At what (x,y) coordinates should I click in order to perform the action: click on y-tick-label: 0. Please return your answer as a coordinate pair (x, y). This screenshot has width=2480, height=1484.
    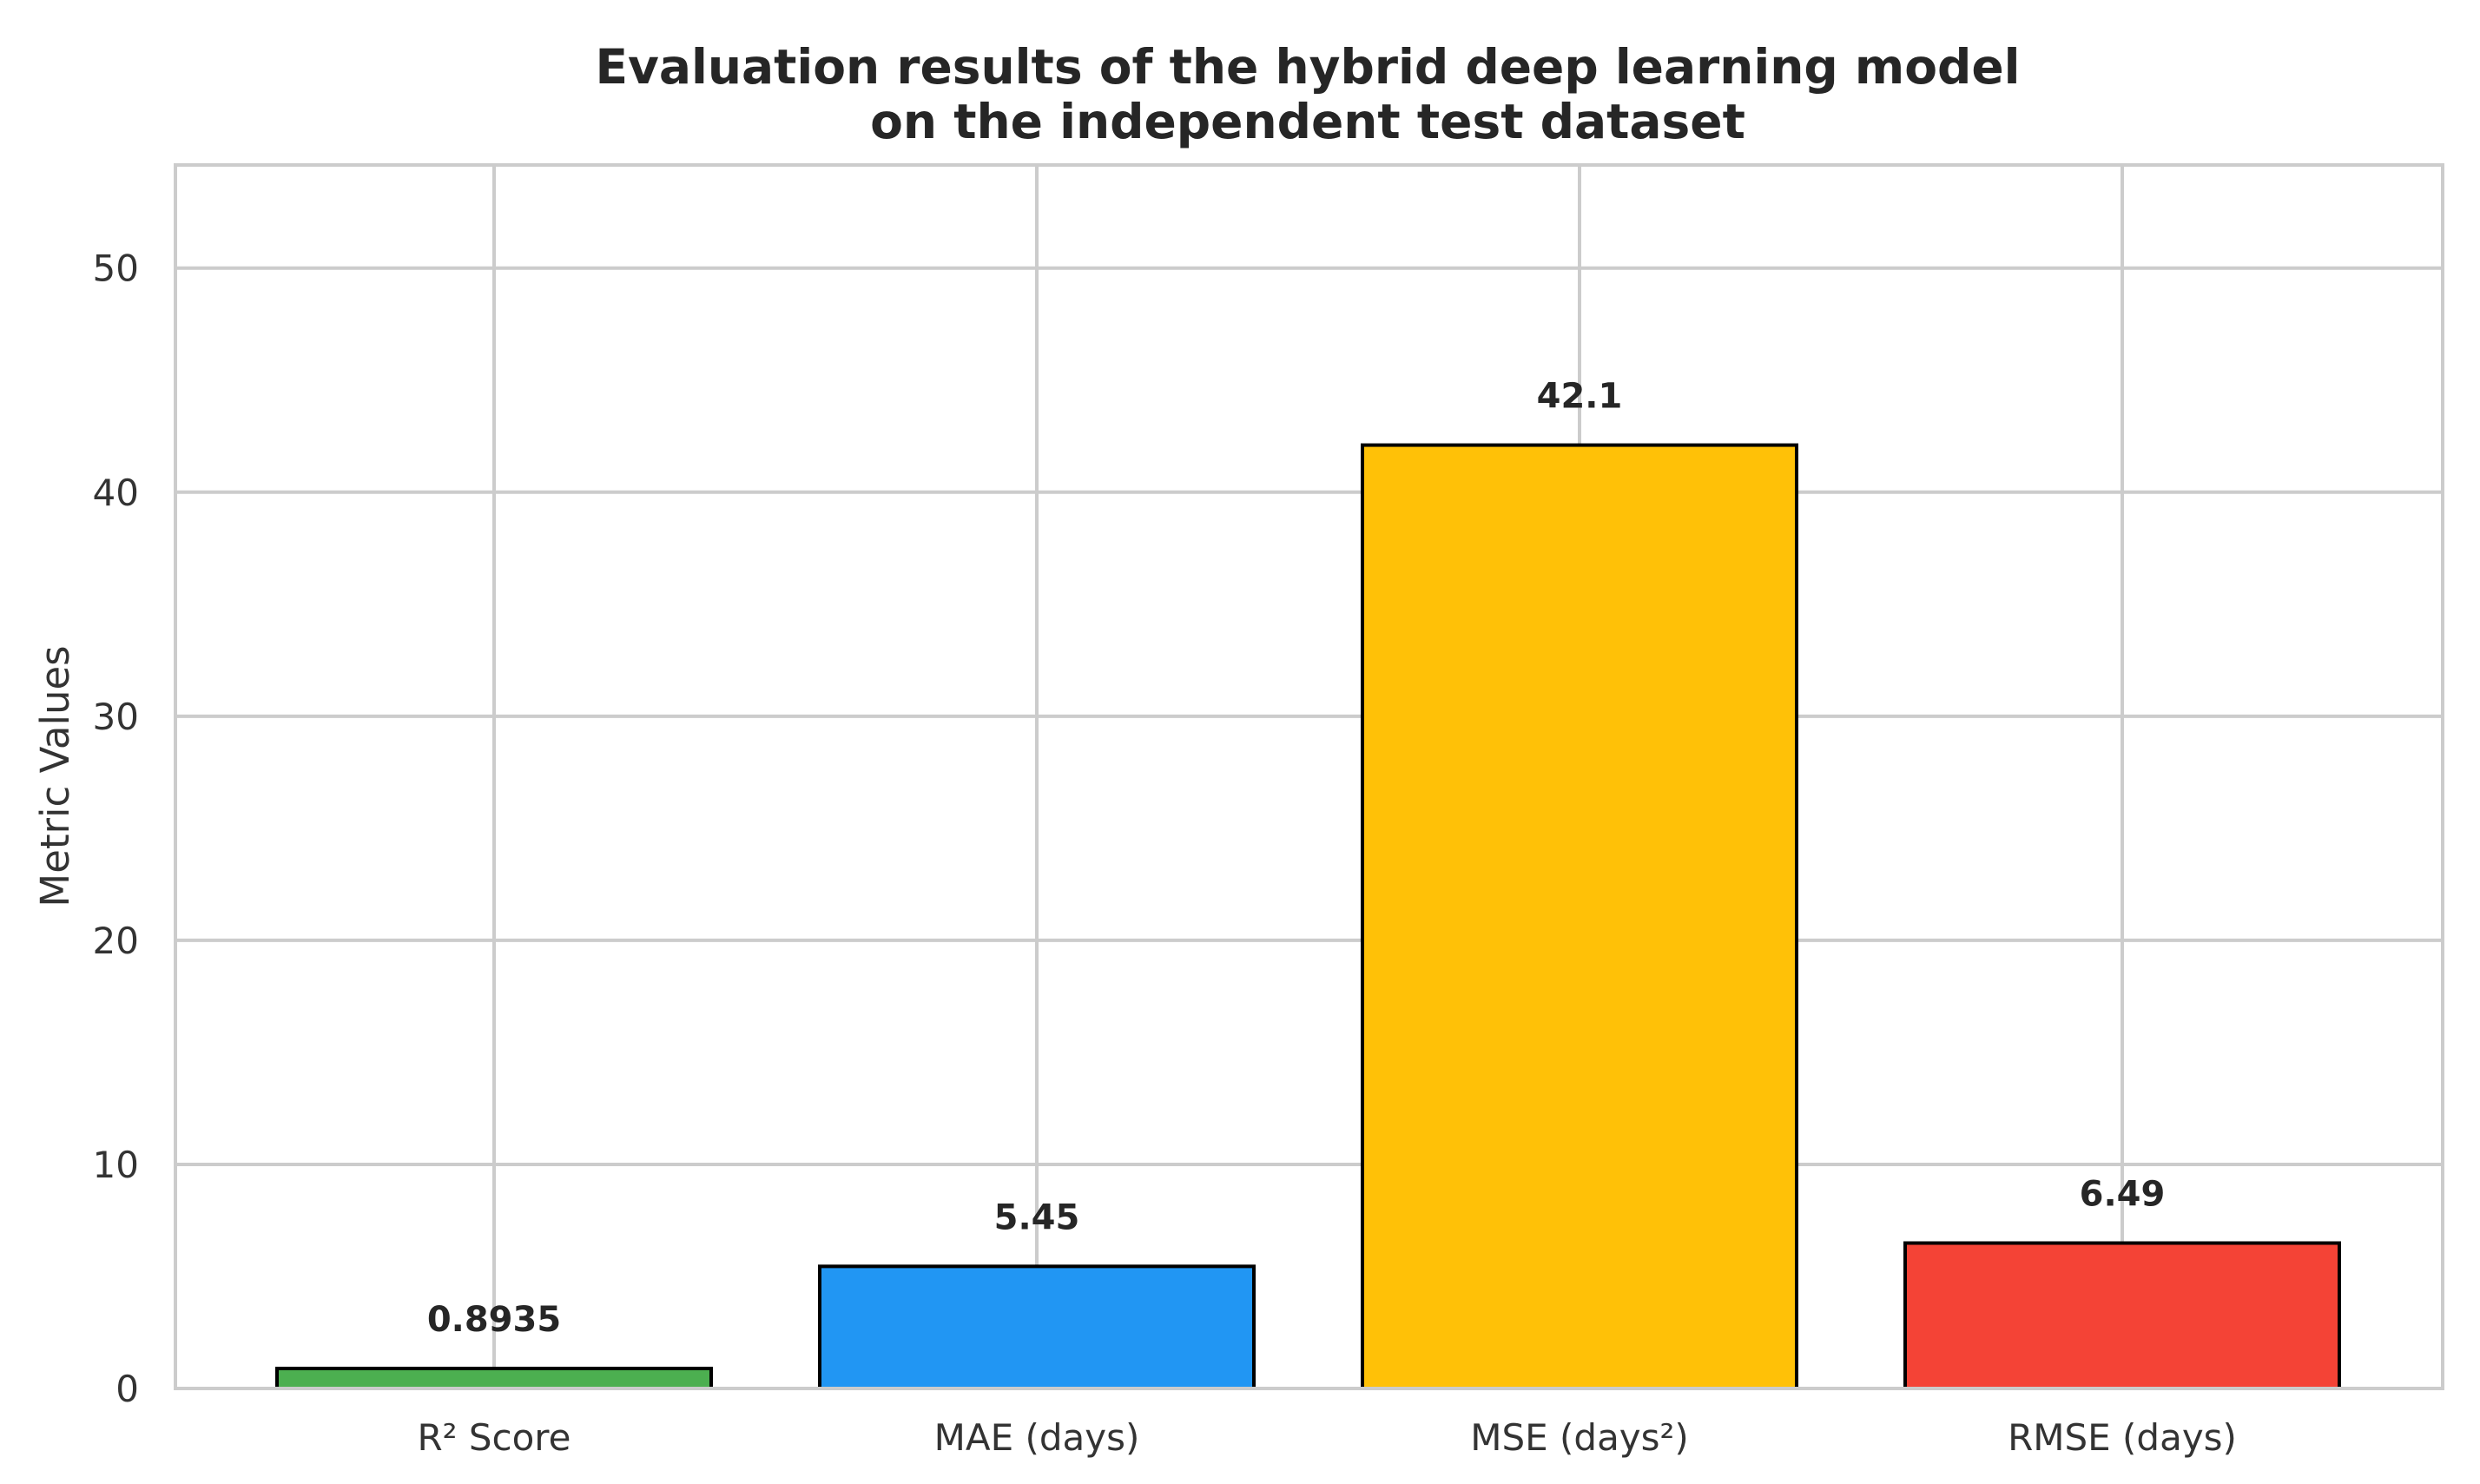
    Looking at the image, I should click on (127, 1389).